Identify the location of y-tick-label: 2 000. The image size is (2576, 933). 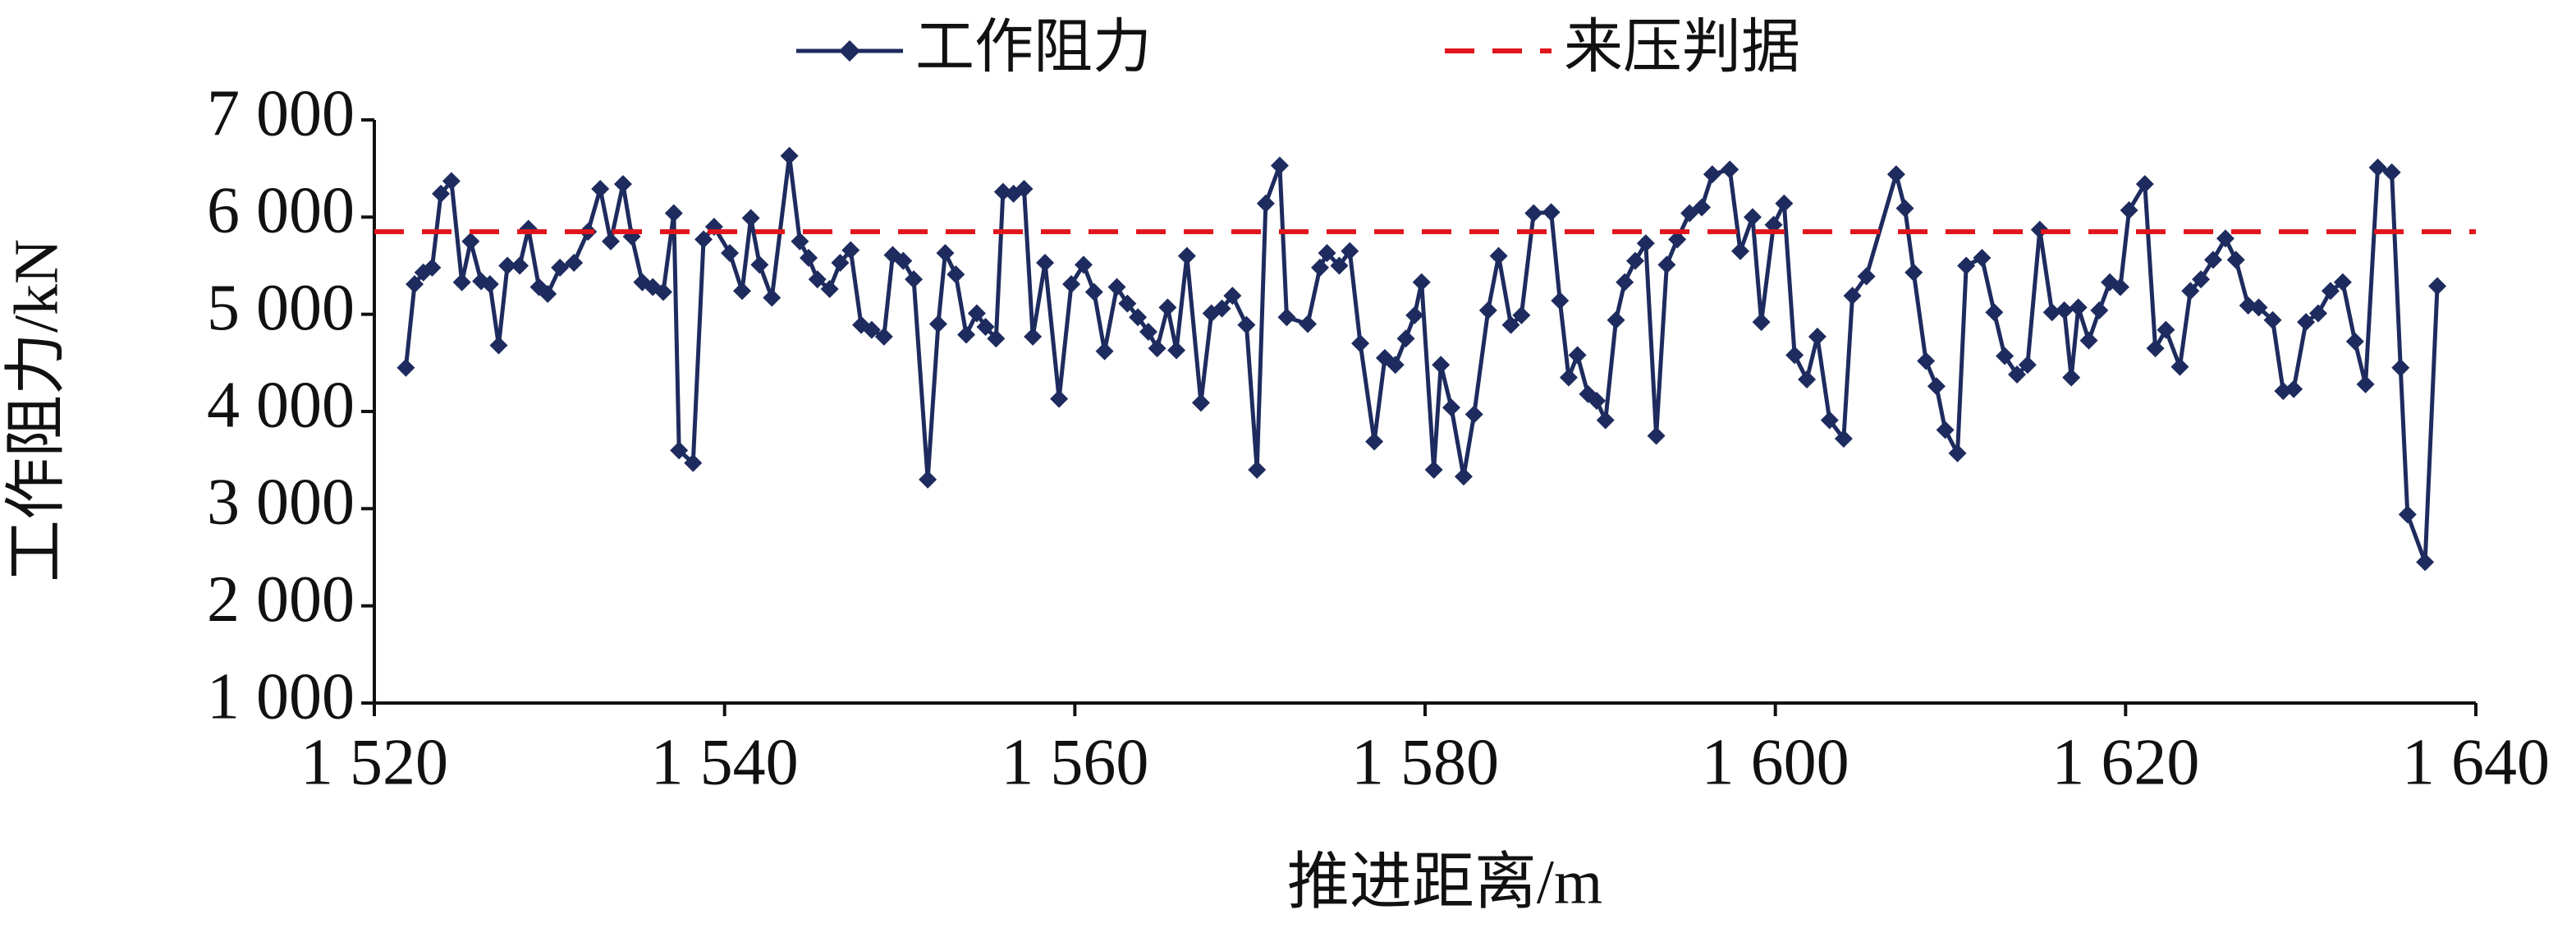
(281, 599).